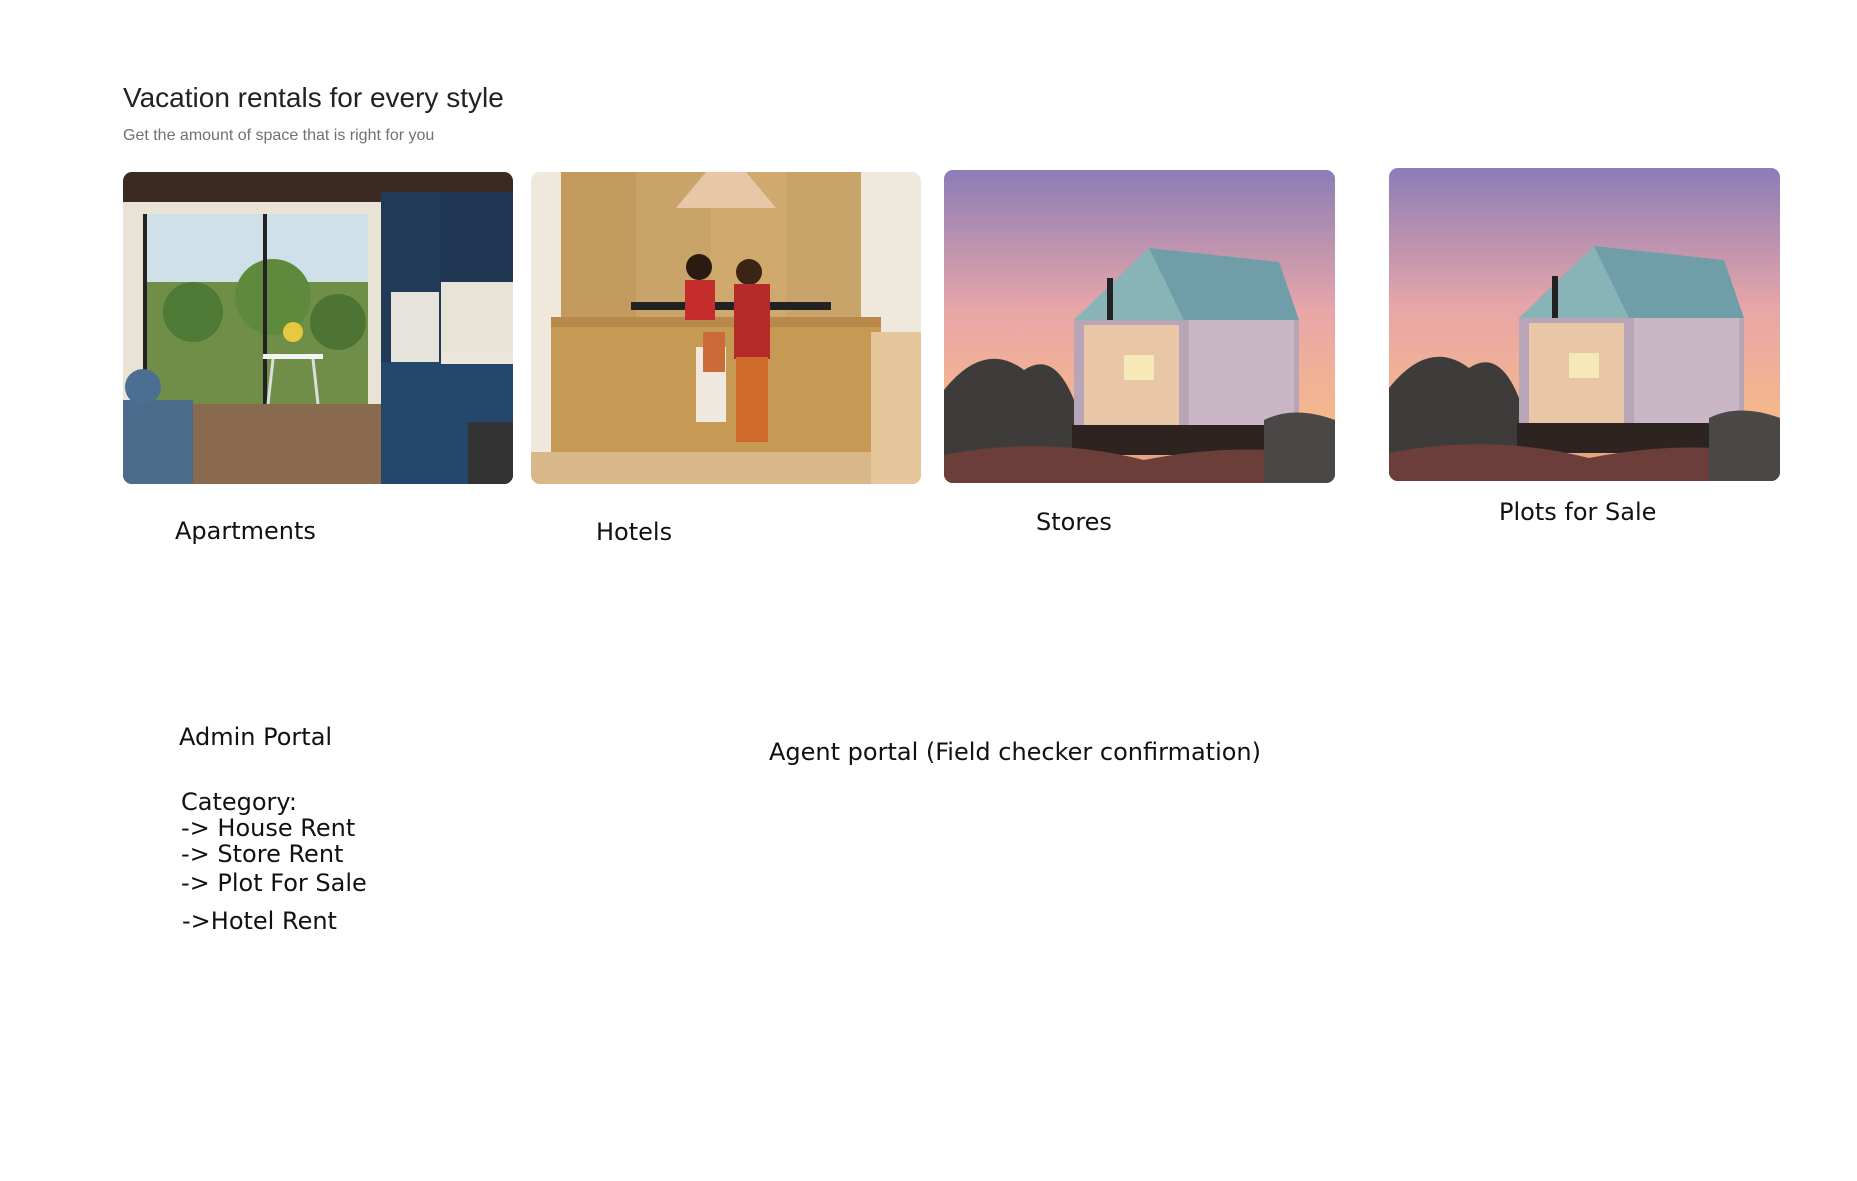 The image size is (1857, 1181). I want to click on category-item: -> Plot For Sale, so click(274, 883).